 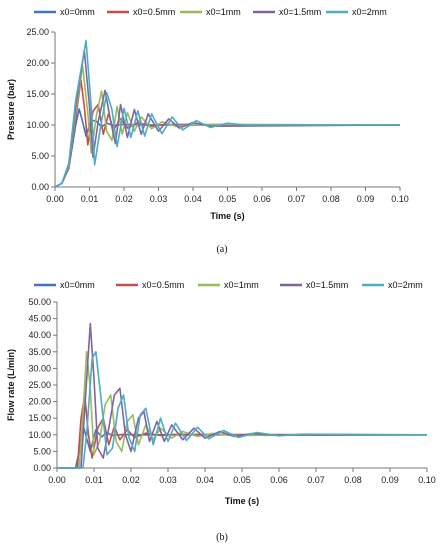 What do you see at coordinates (39, 368) in the screenshot?
I see `y-tick-label: 30.00` at bounding box center [39, 368].